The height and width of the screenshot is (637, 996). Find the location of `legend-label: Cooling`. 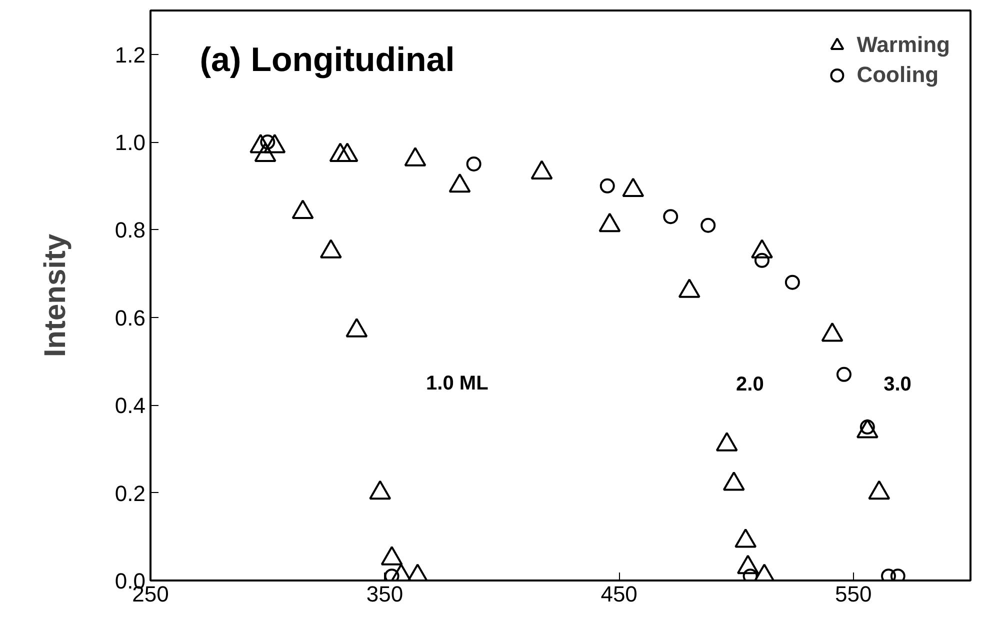

legend-label: Cooling is located at coordinates (897, 75).